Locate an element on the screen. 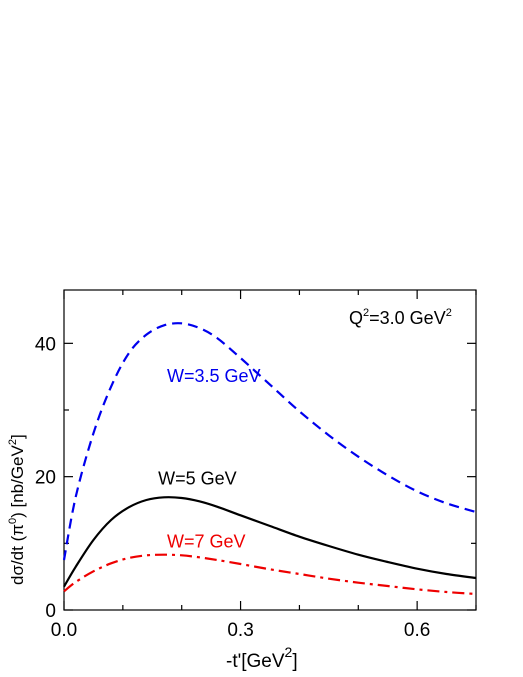 The height and width of the screenshot is (677, 523). x-tick-label: 0.6 is located at coordinates (417, 630).